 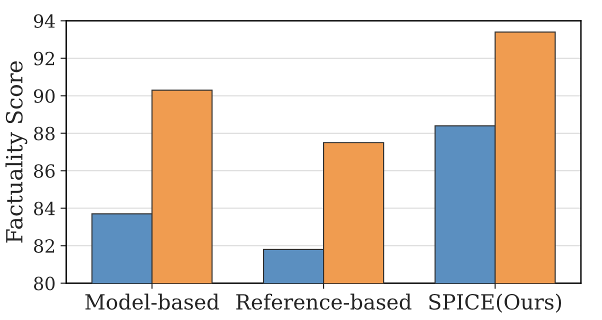 What do you see at coordinates (324, 302) in the screenshot?
I see `x-tick-label: Reference-based` at bounding box center [324, 302].